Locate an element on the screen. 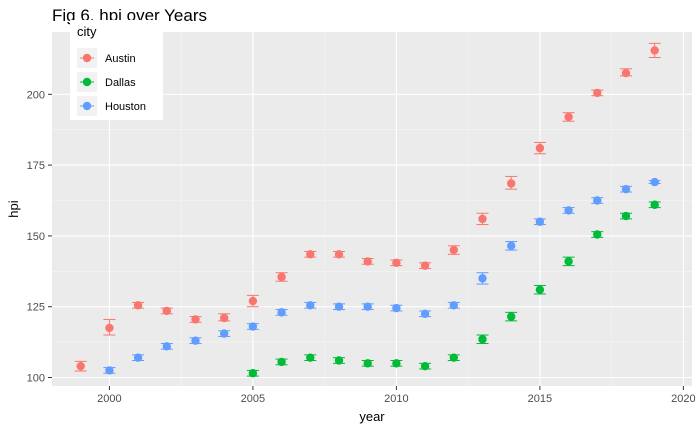 The width and height of the screenshot is (700, 432). legend: city Austin Dallas Houston is located at coordinates (116, 70).